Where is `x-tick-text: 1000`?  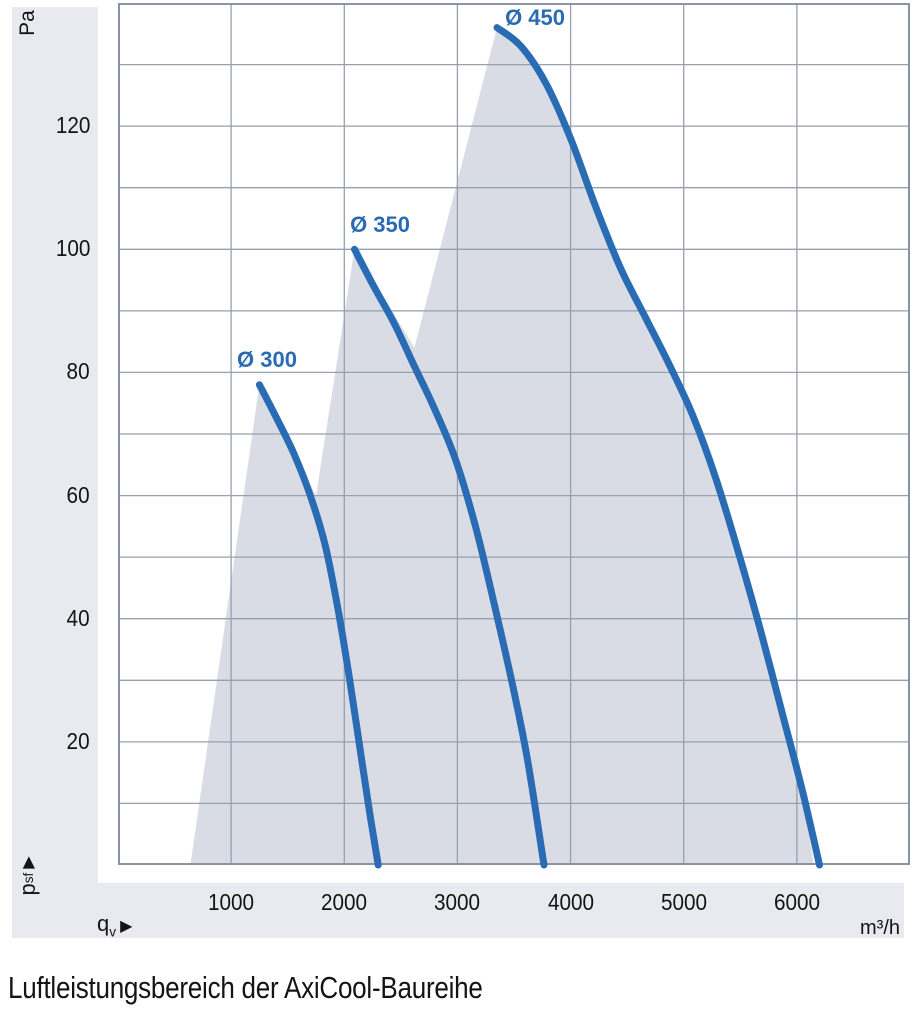
x-tick-text: 1000 is located at coordinates (231, 902).